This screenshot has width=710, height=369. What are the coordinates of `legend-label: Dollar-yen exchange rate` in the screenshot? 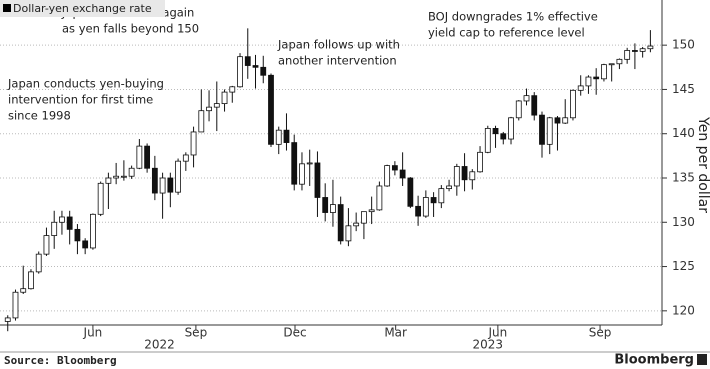 It's located at (82, 8).